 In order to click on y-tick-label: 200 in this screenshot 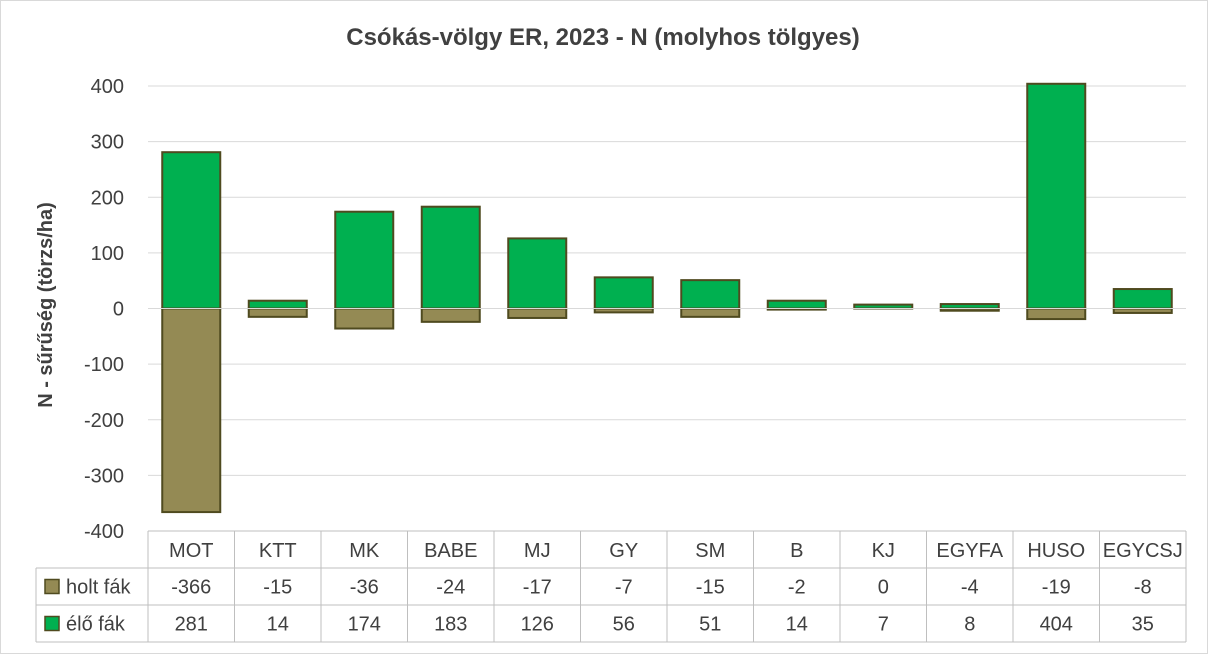, I will do `click(107, 198)`.